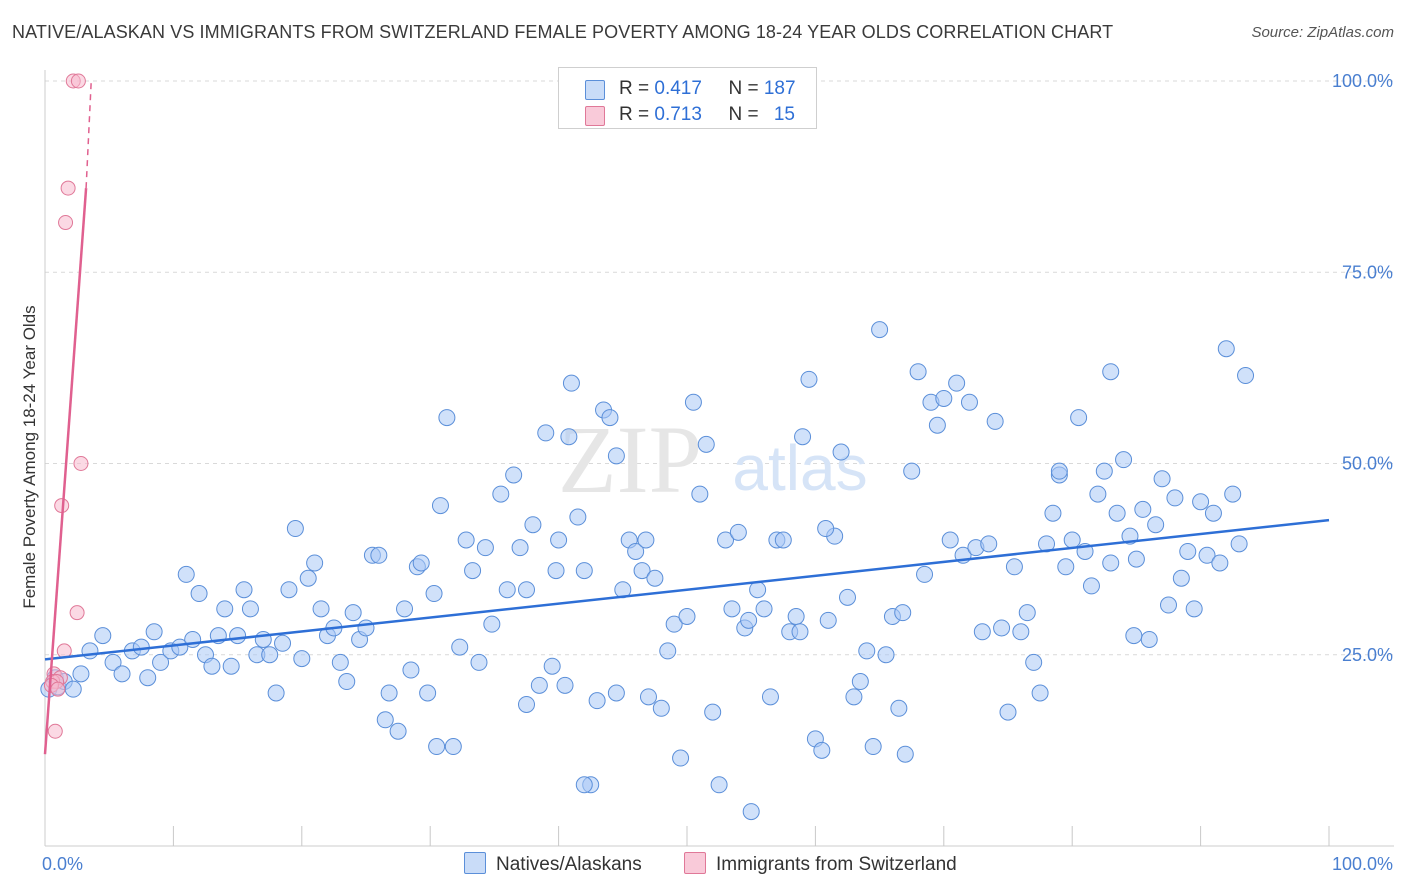 The height and width of the screenshot is (892, 1406). What do you see at coordinates (779, 88) in the screenshot?
I see `legend-n-value: 187` at bounding box center [779, 88].